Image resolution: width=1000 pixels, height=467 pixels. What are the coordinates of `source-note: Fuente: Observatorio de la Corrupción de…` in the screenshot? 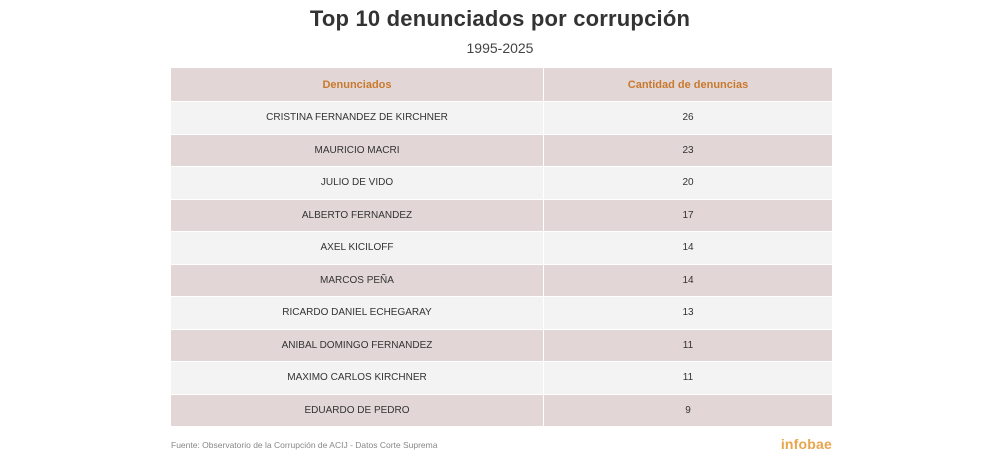 It's located at (304, 445).